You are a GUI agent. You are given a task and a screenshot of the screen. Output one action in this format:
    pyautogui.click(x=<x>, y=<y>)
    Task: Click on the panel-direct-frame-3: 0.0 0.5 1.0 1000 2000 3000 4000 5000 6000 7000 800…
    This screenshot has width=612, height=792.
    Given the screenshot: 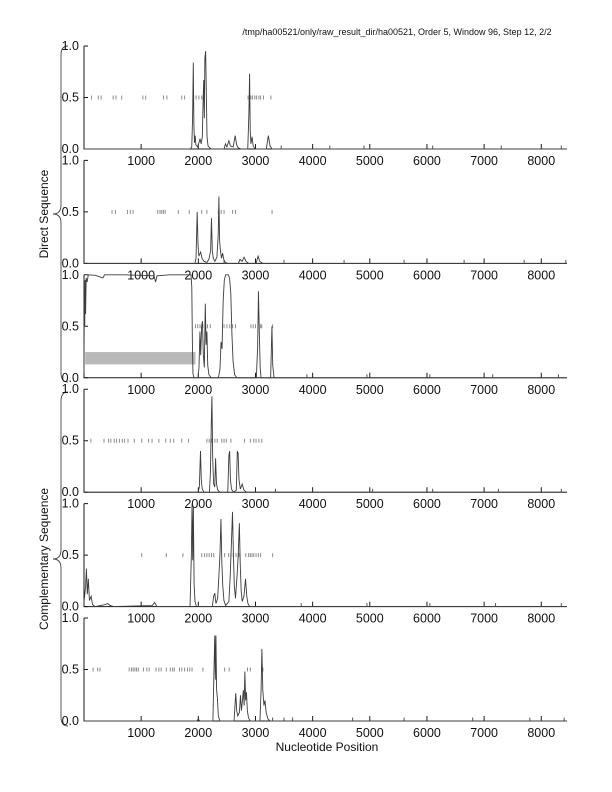 What is the action you would take?
    pyautogui.click(x=314, y=332)
    